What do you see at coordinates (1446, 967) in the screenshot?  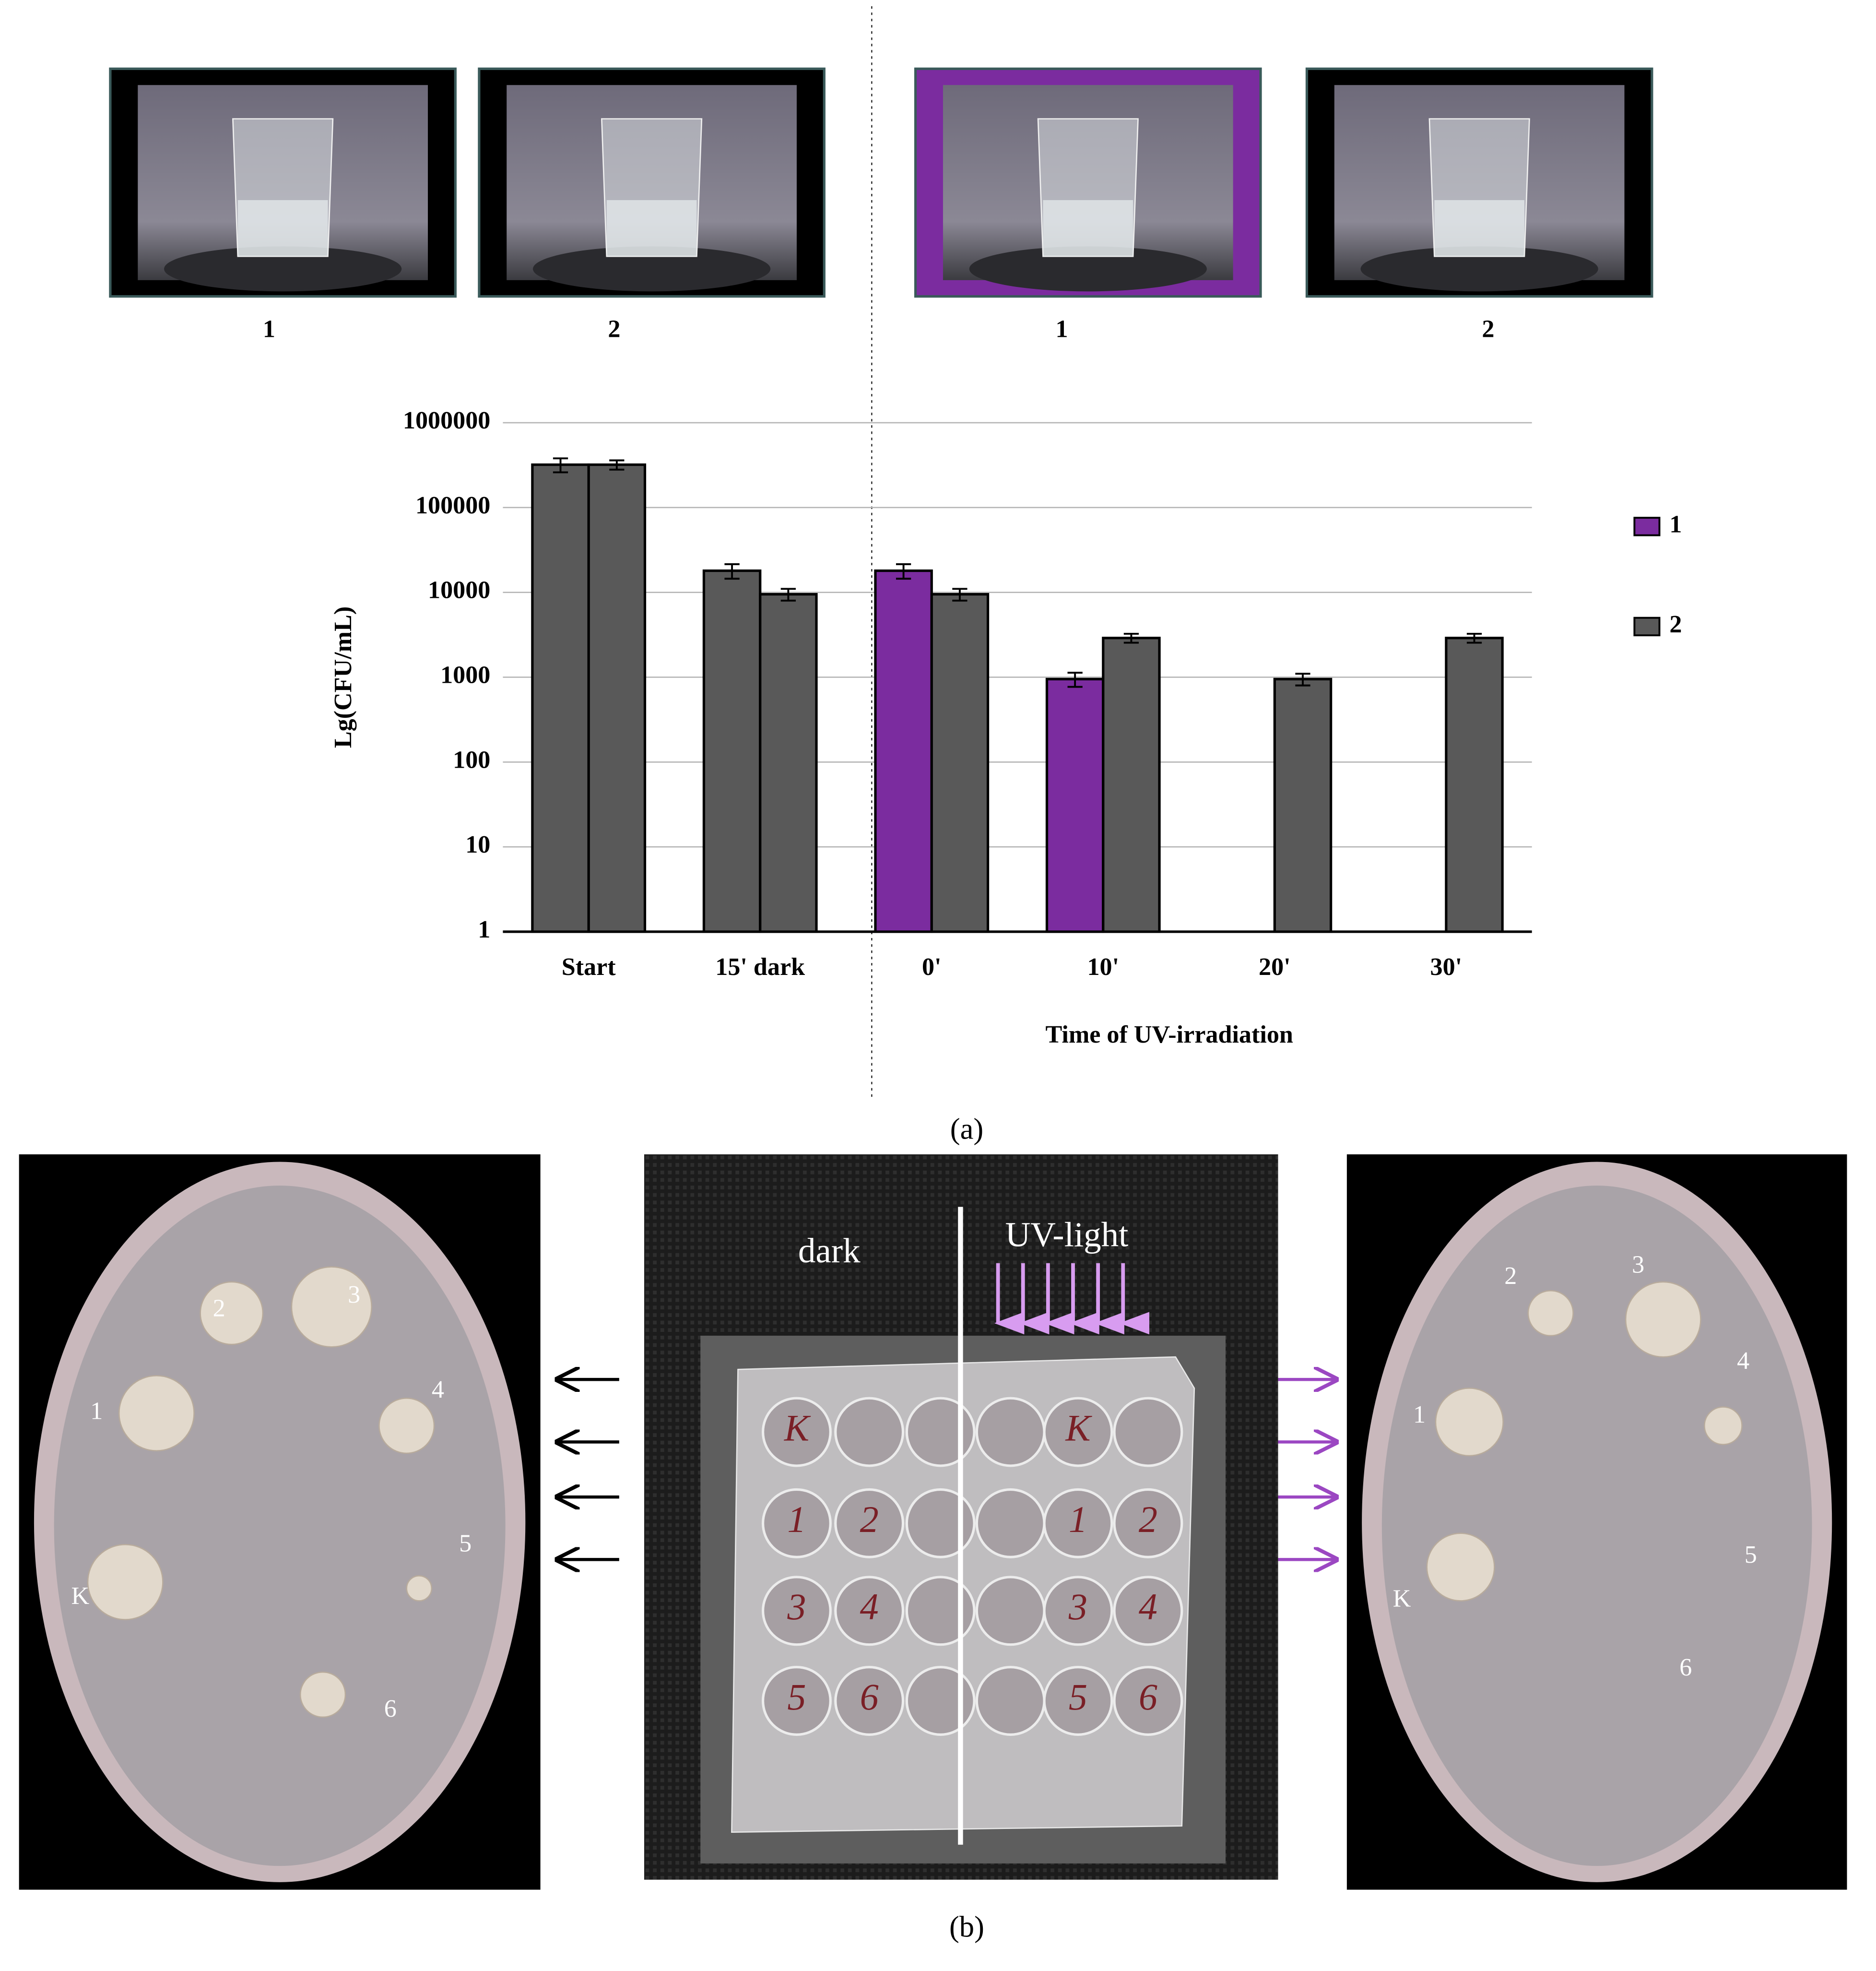 I see `x-tick-label: 30'` at bounding box center [1446, 967].